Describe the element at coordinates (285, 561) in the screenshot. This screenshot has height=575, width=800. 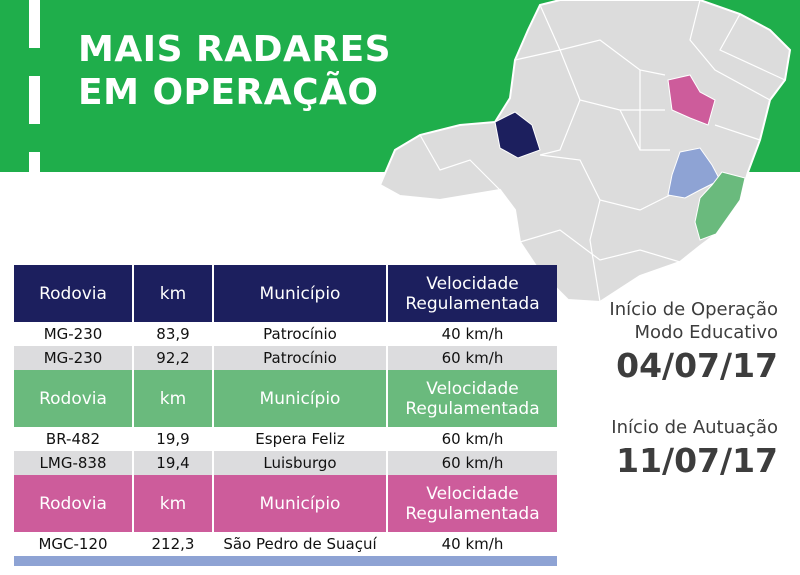
I see `next-table-header` at that location.